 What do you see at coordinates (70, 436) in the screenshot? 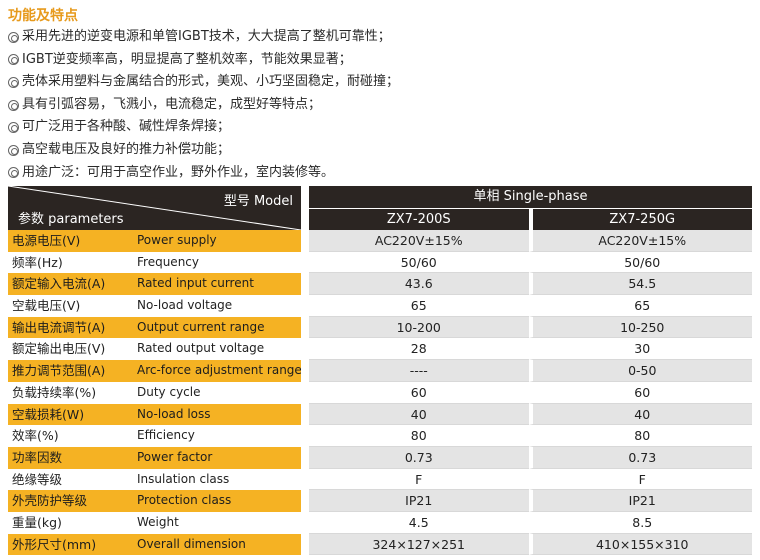
I see `param-name-cn: 效率(%)` at bounding box center [70, 436].